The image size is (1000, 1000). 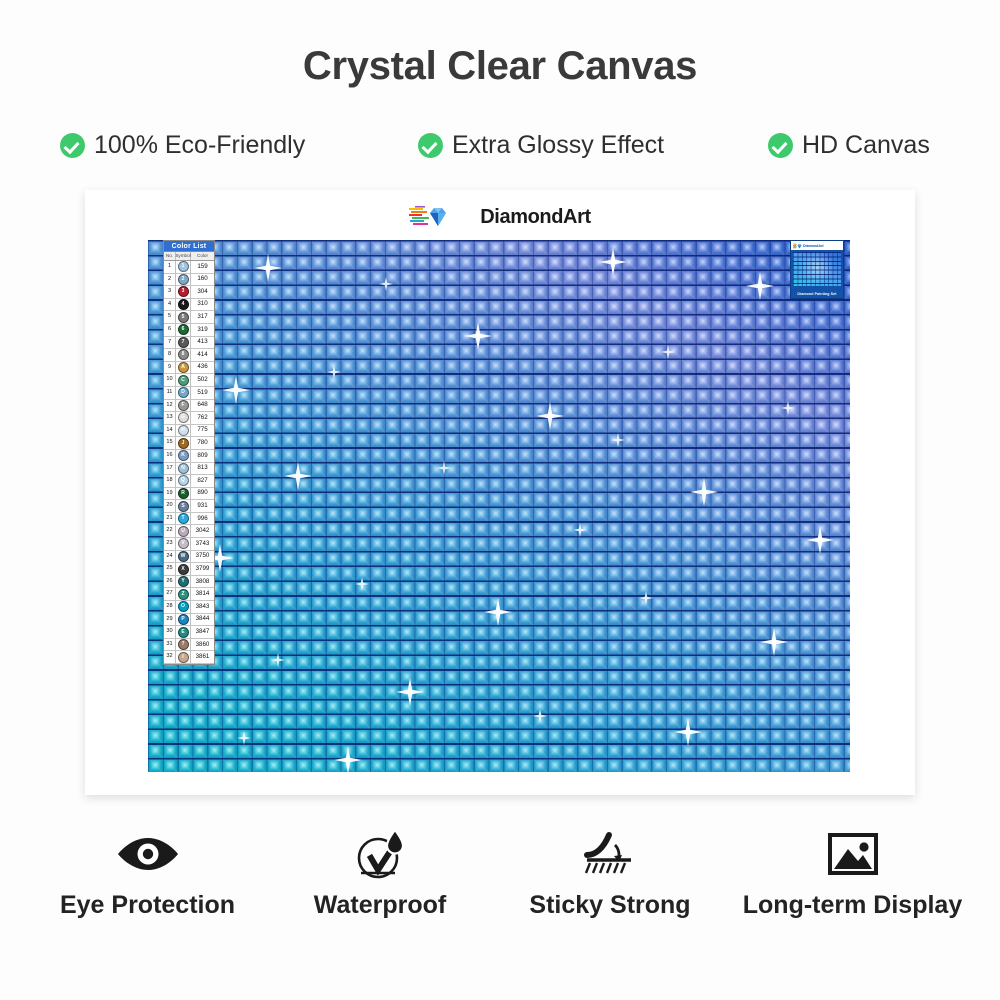 What do you see at coordinates (202, 329) in the screenshot?
I see `cell-color-code: 319` at bounding box center [202, 329].